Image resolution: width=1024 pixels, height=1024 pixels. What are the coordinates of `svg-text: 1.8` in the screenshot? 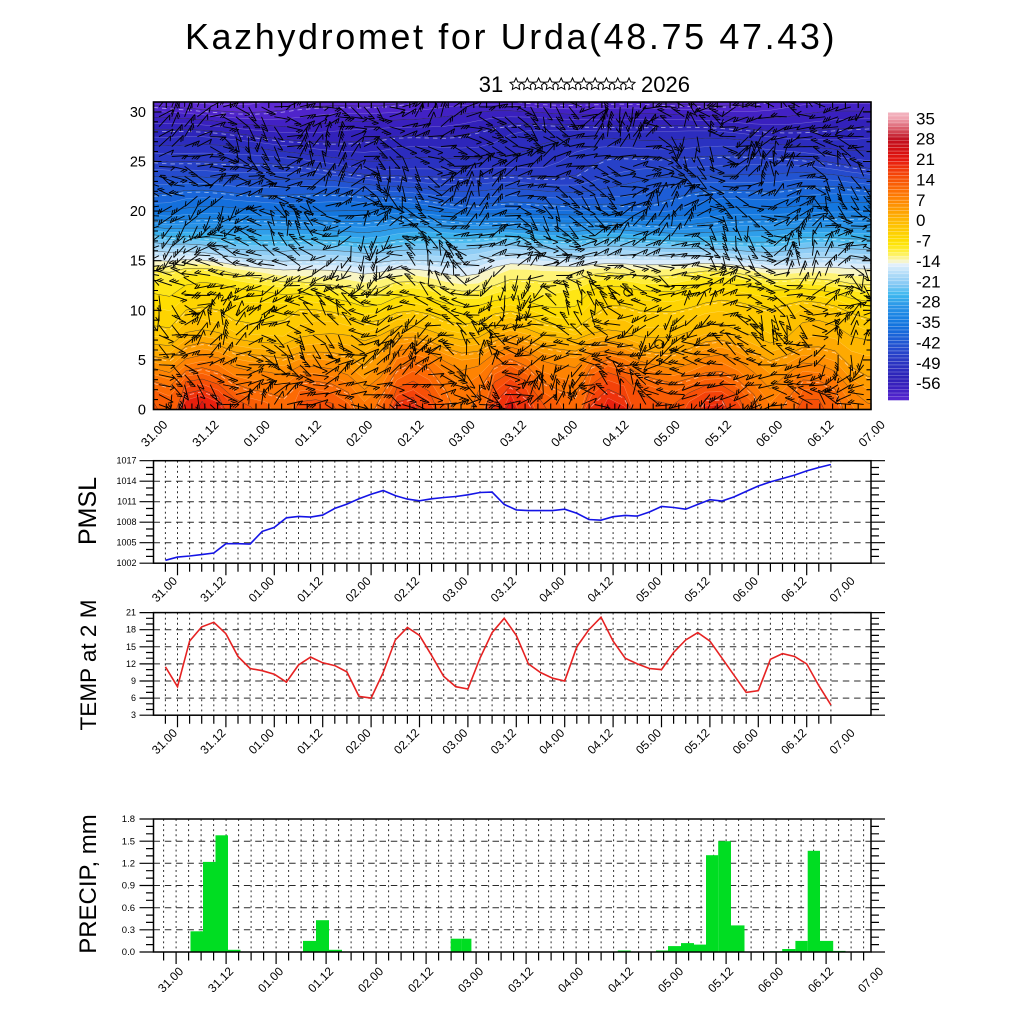 It's located at (128, 819).